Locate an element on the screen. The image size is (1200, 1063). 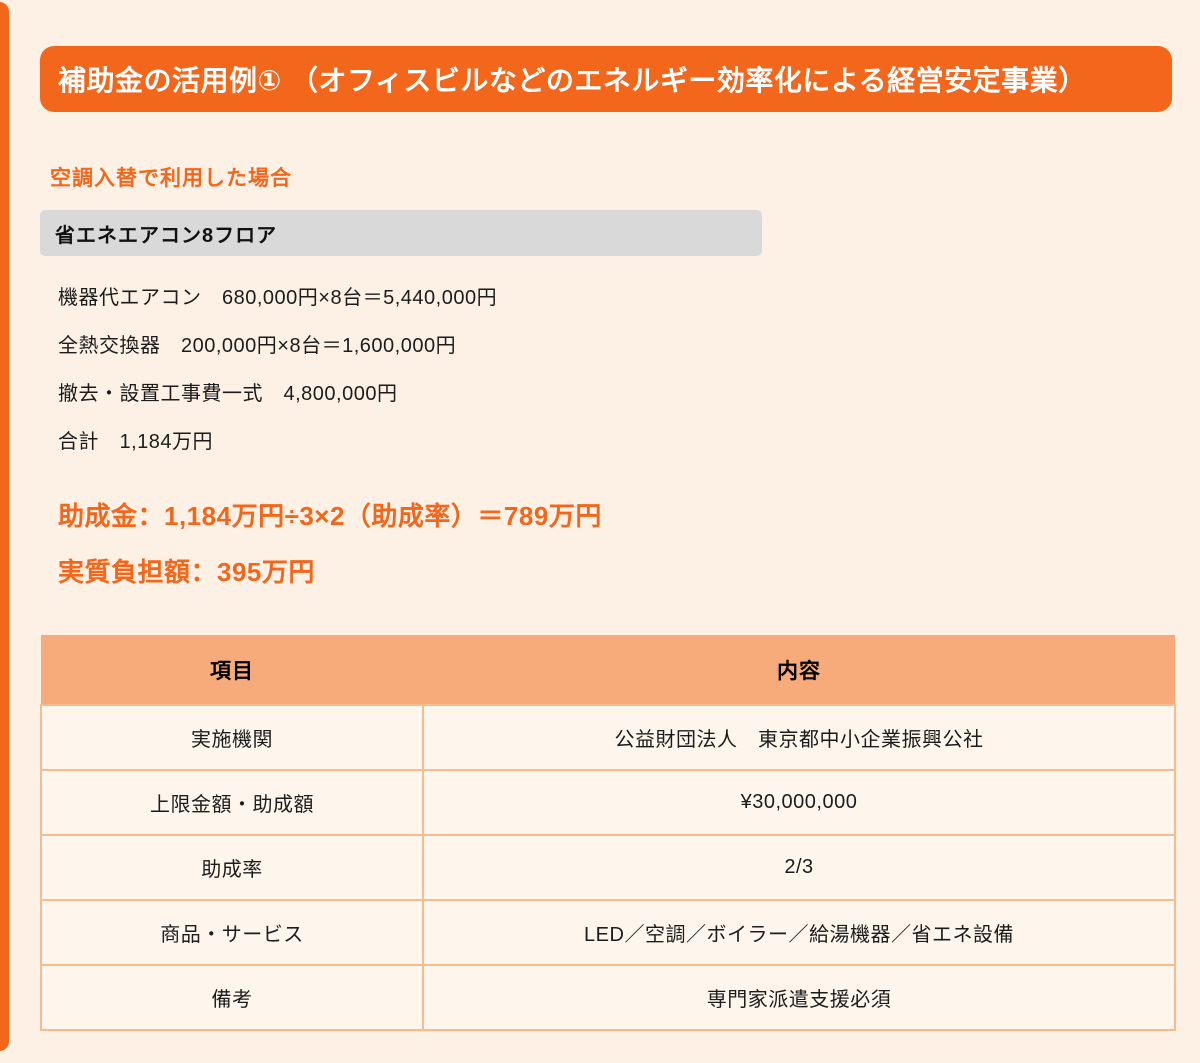
case-subtitle: 空調入替で利用した場合 is located at coordinates (171, 178).